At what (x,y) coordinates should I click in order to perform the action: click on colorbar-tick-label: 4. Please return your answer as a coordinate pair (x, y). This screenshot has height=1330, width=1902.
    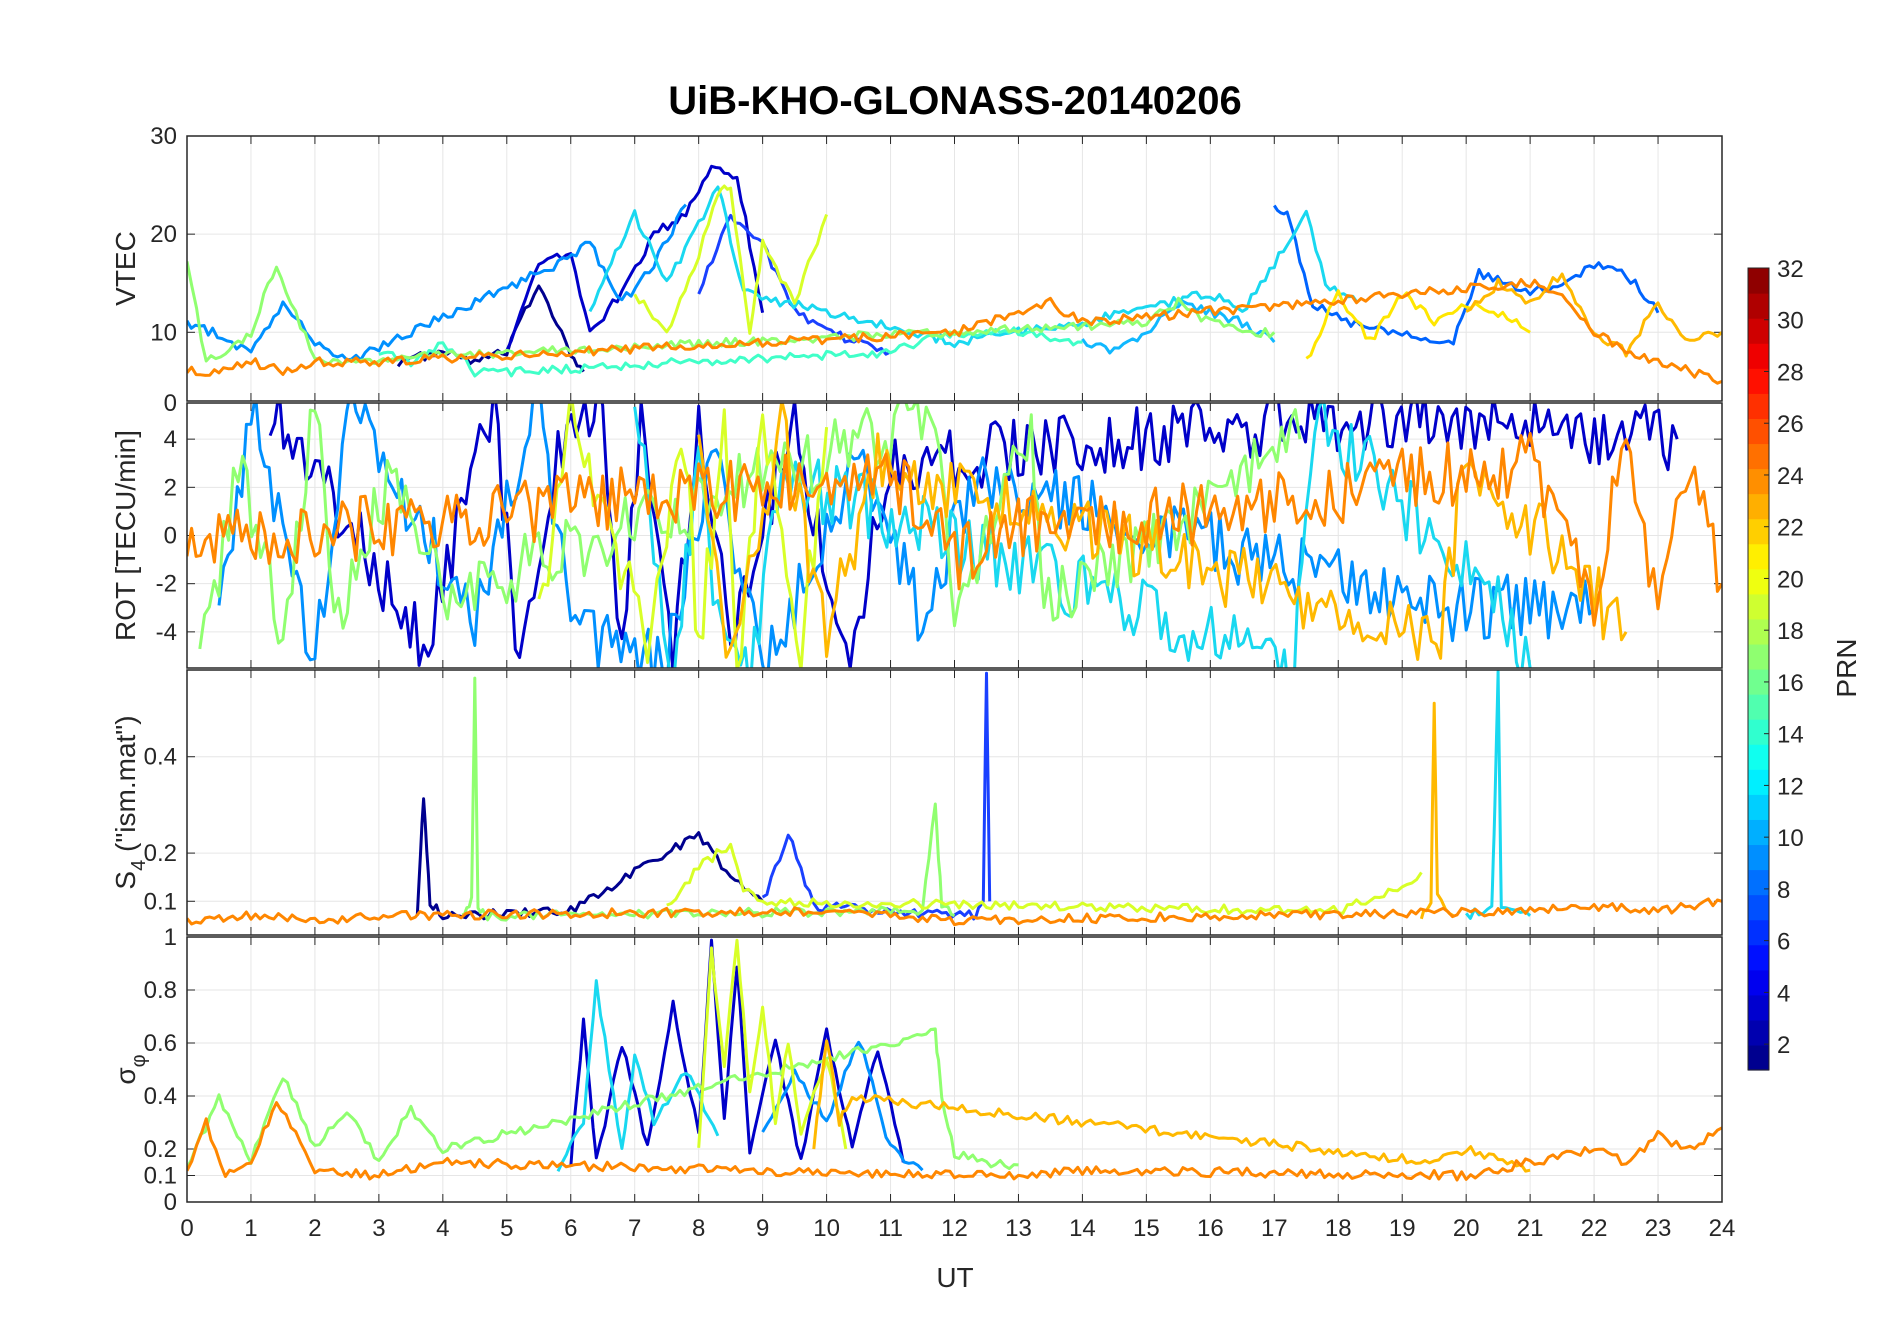
    Looking at the image, I should click on (1783, 993).